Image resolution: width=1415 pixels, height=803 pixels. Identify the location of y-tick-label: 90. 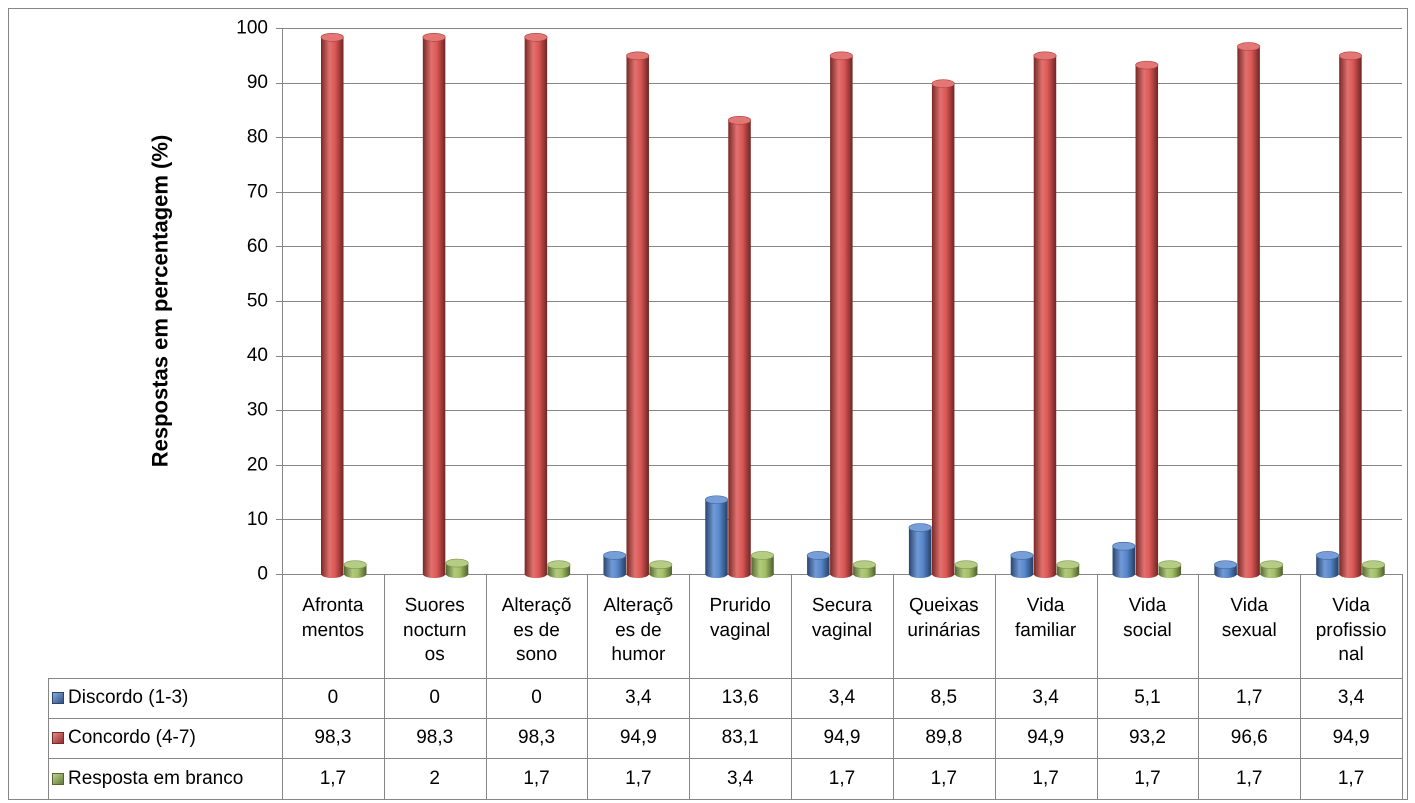
(257, 82).